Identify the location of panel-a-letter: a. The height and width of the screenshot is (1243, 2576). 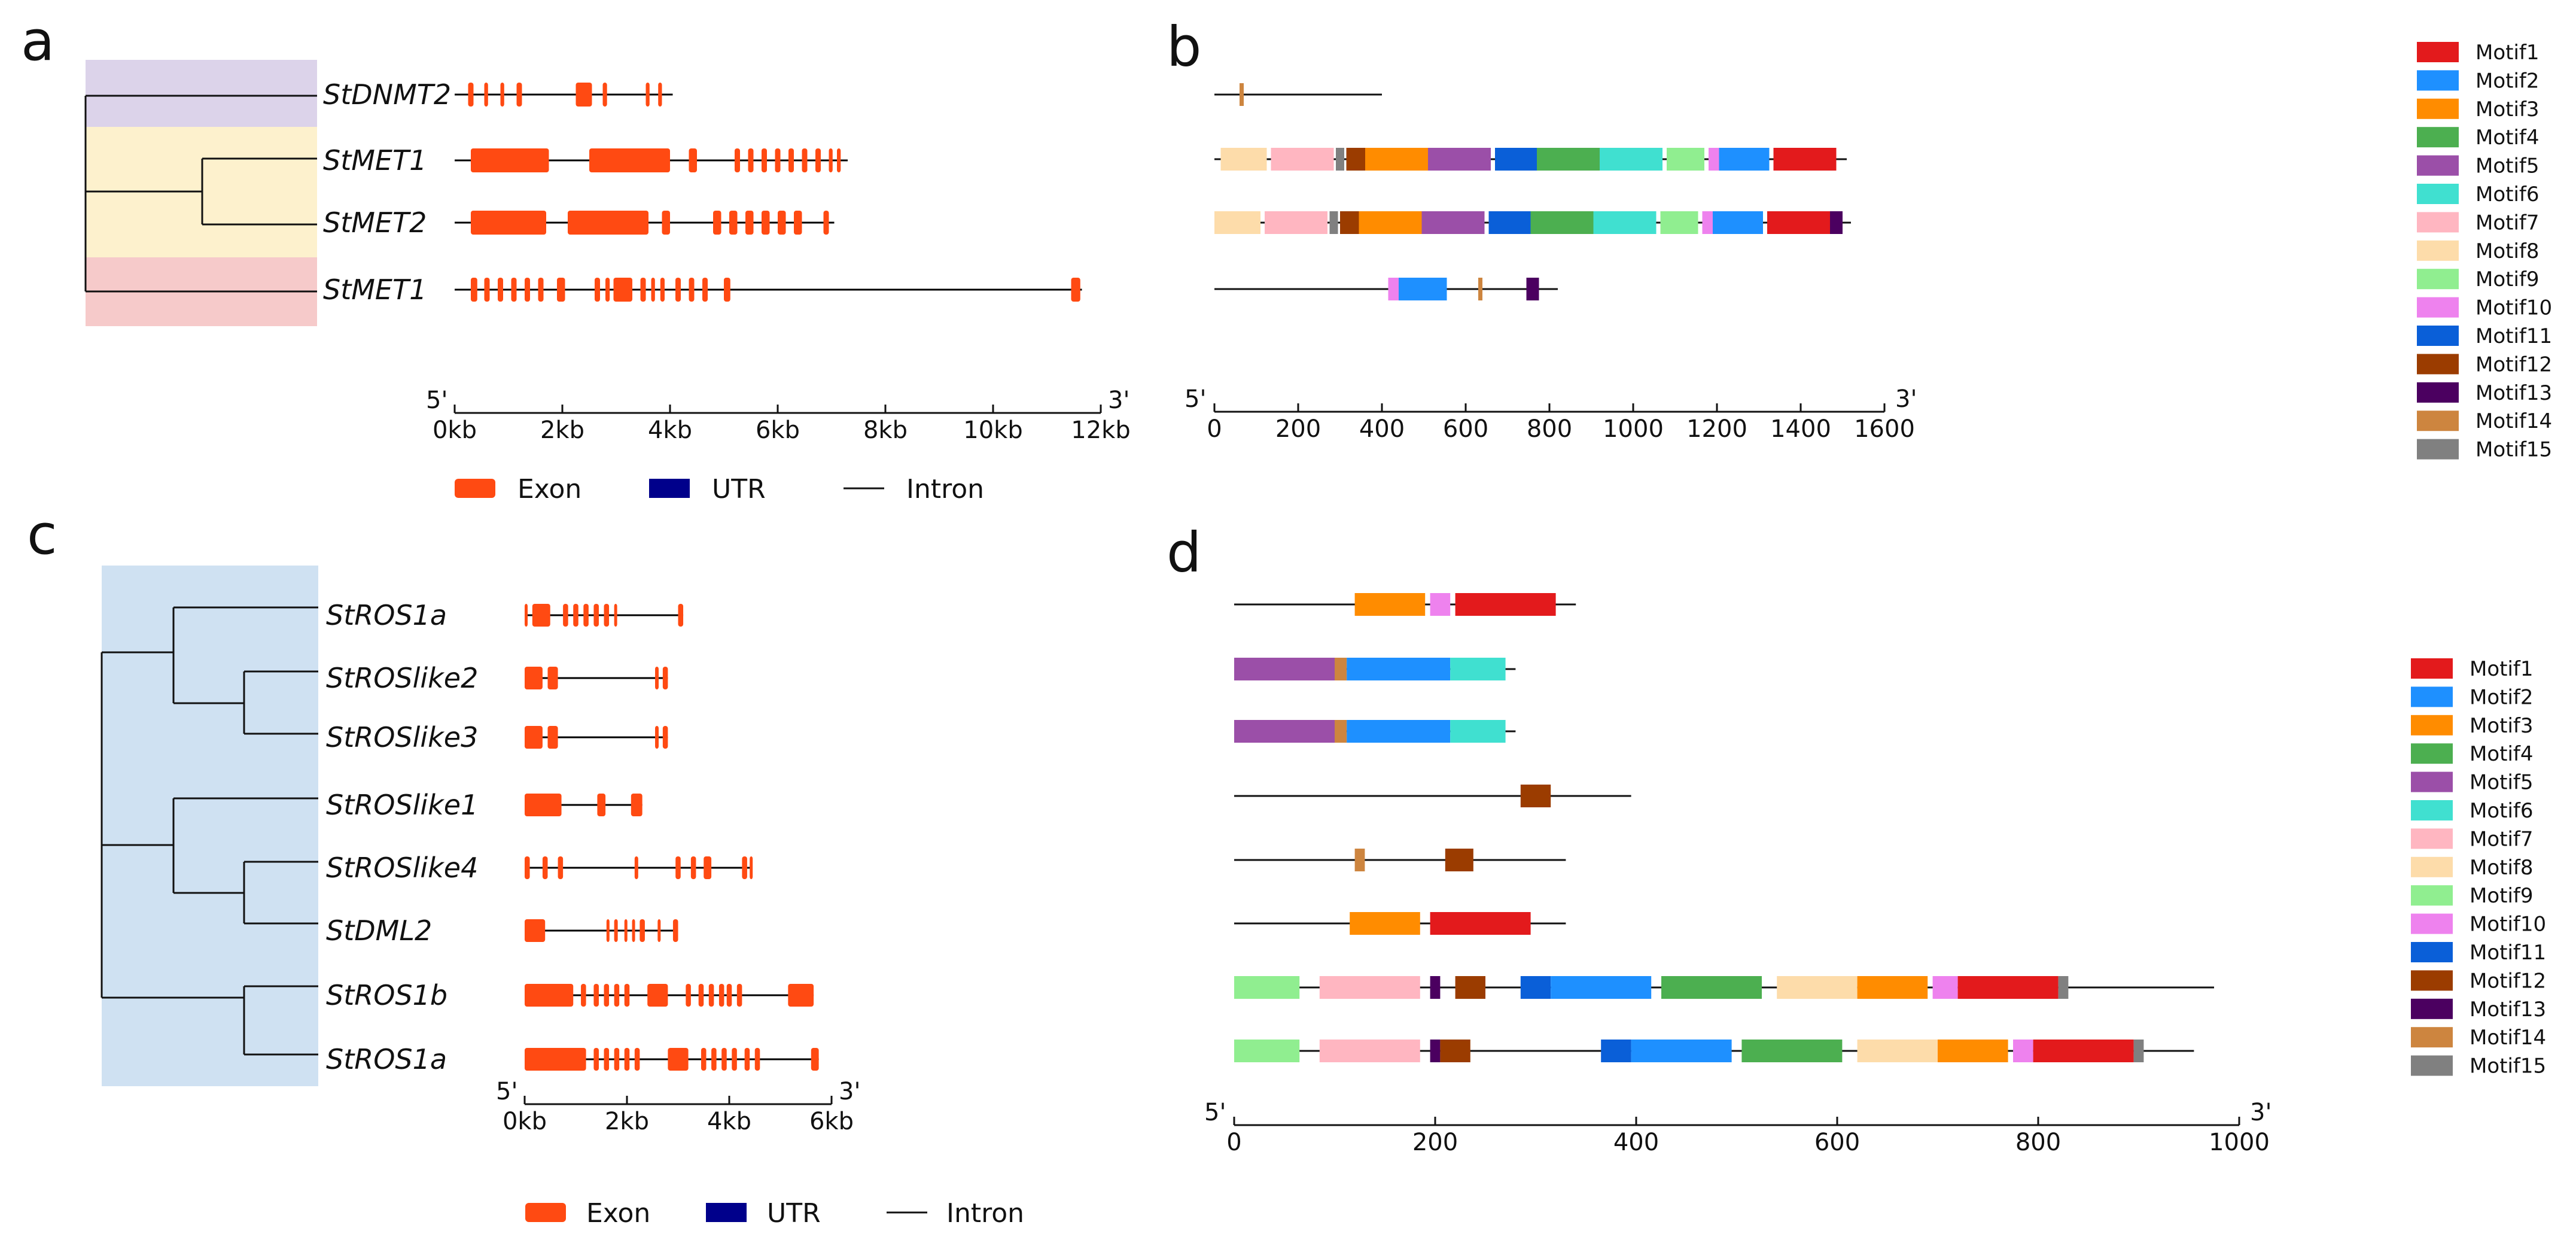
(37, 41).